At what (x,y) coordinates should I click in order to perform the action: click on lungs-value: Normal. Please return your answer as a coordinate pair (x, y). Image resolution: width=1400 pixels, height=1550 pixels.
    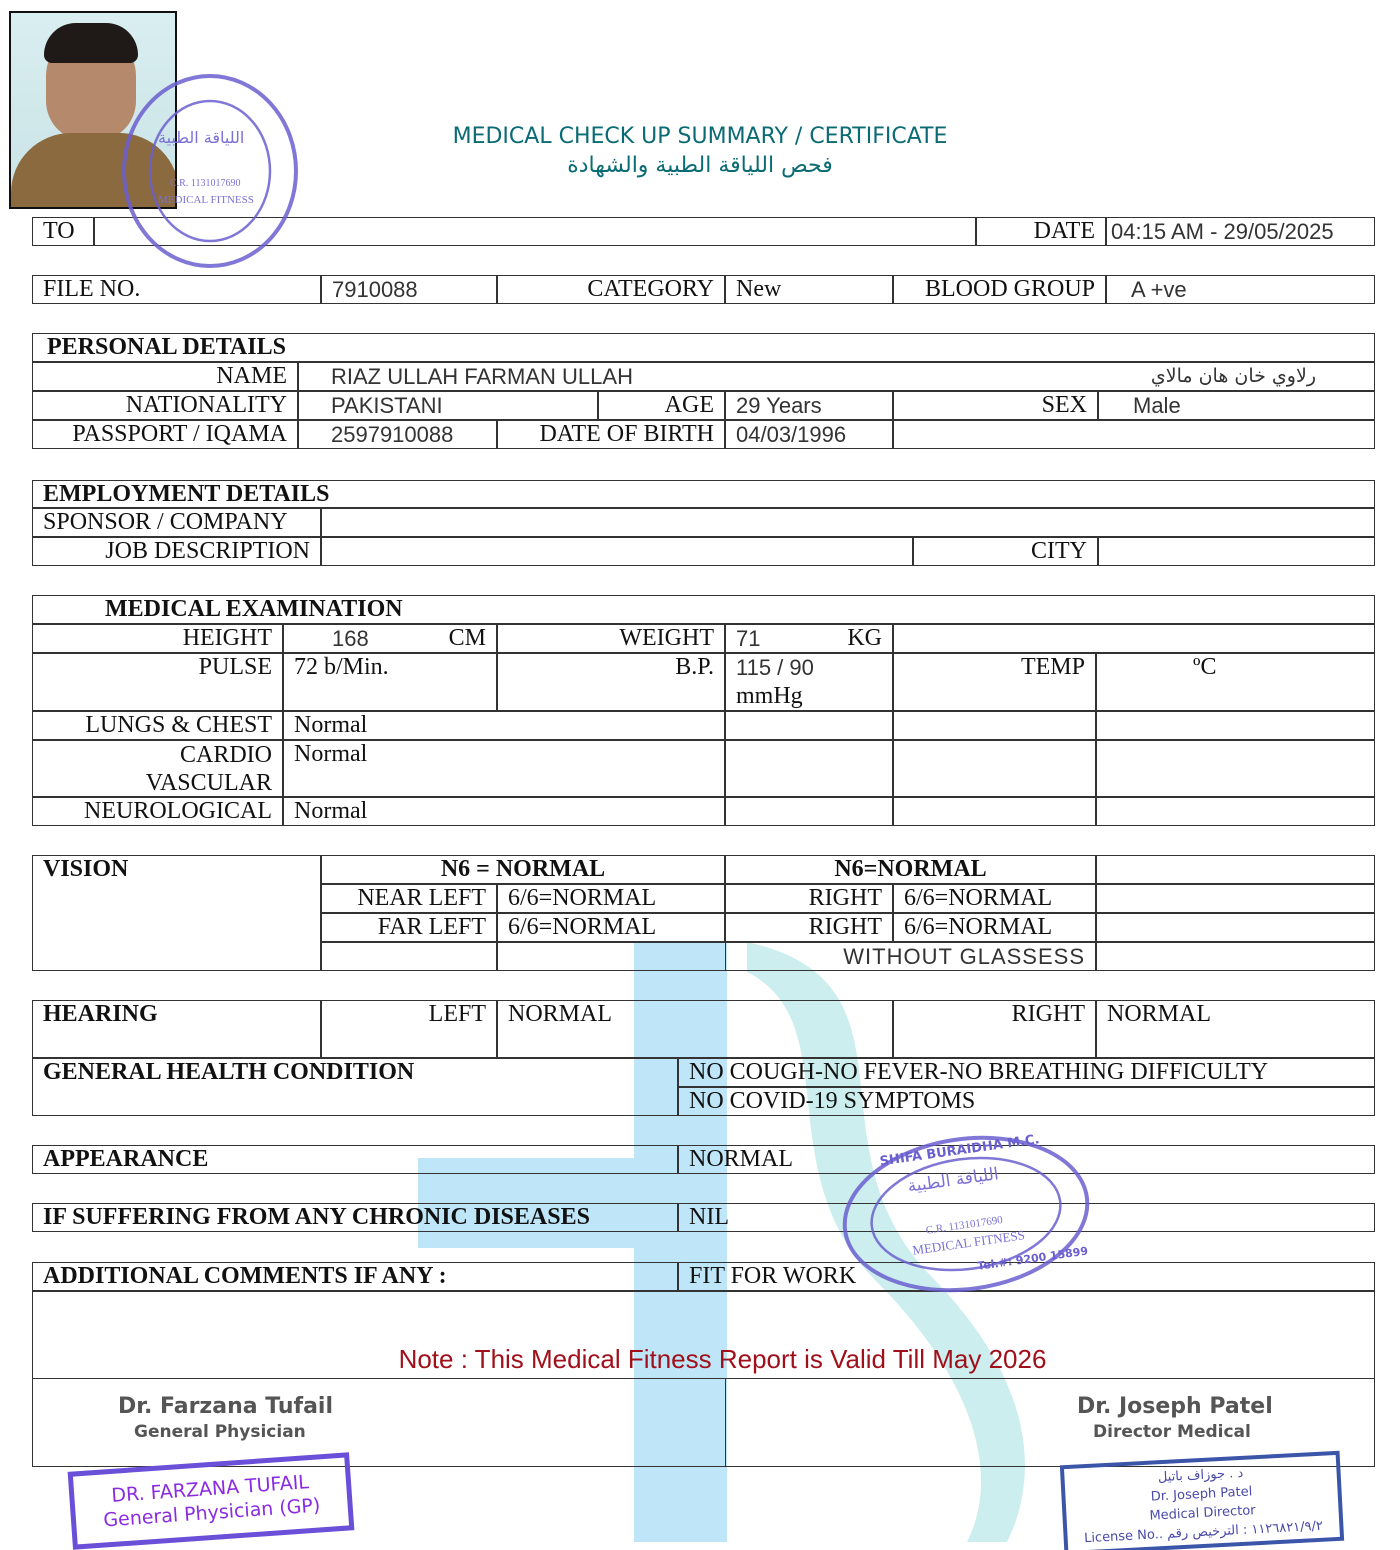
    Looking at the image, I should click on (504, 725).